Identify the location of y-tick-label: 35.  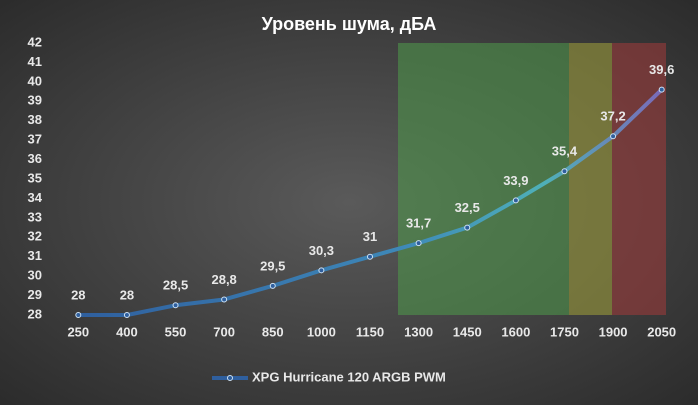
(35, 177).